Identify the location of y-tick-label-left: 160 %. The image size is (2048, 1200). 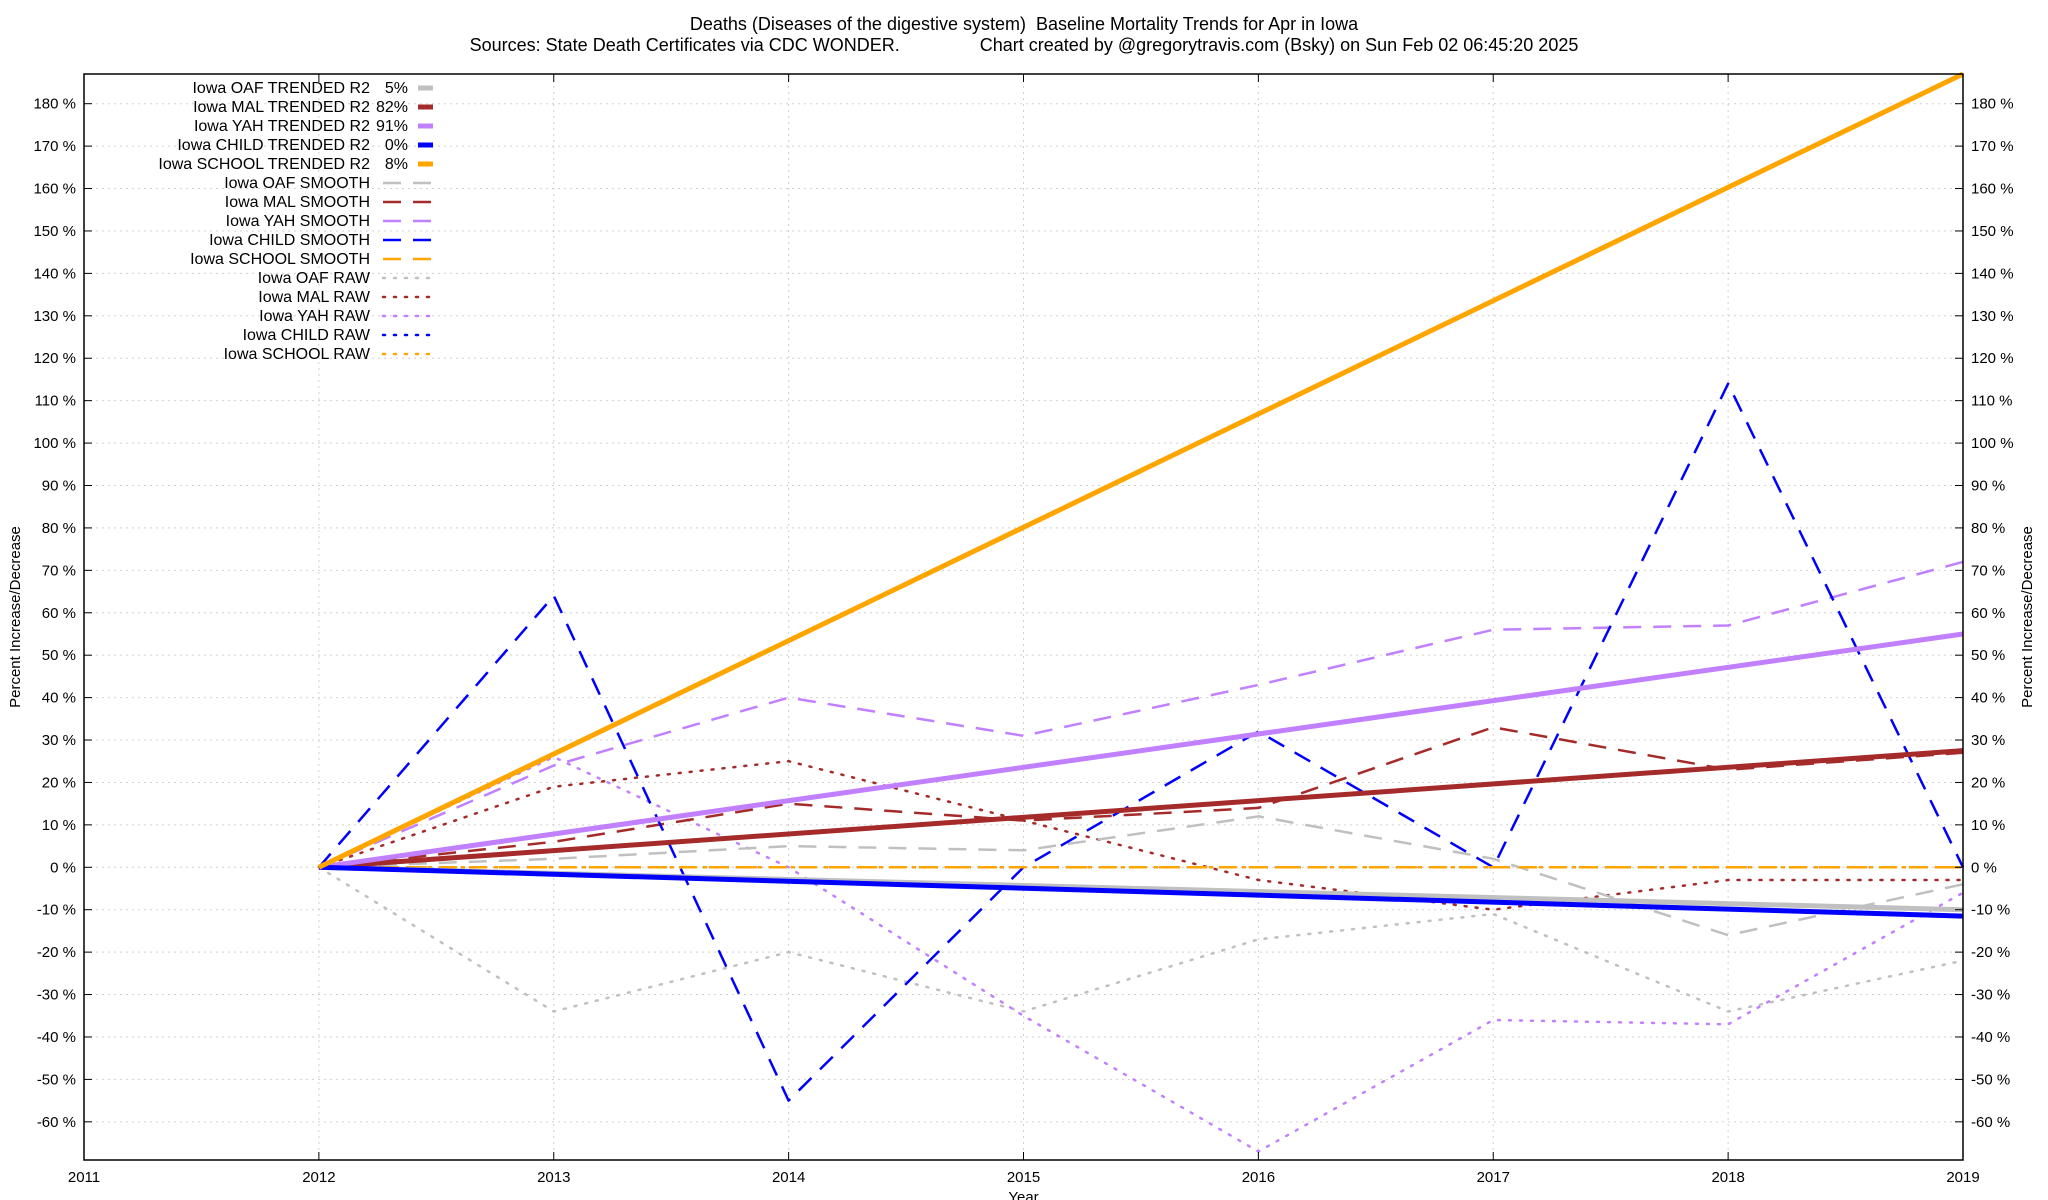
(54, 189).